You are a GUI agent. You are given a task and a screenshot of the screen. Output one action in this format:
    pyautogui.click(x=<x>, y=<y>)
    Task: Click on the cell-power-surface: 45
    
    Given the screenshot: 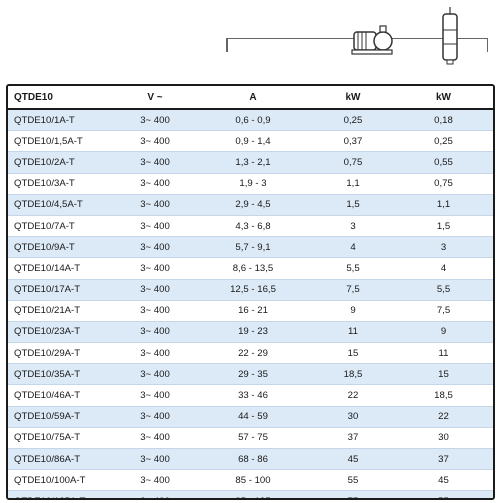 What is the action you would take?
    pyautogui.click(x=353, y=459)
    